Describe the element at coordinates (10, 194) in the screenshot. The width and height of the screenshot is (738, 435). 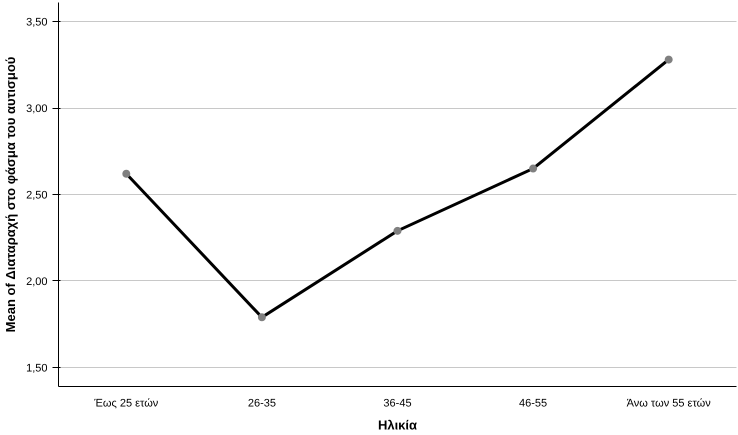
I see `y-axis-title: Mean of Διαταραχή στο φάσμα του αυτισμού` at that location.